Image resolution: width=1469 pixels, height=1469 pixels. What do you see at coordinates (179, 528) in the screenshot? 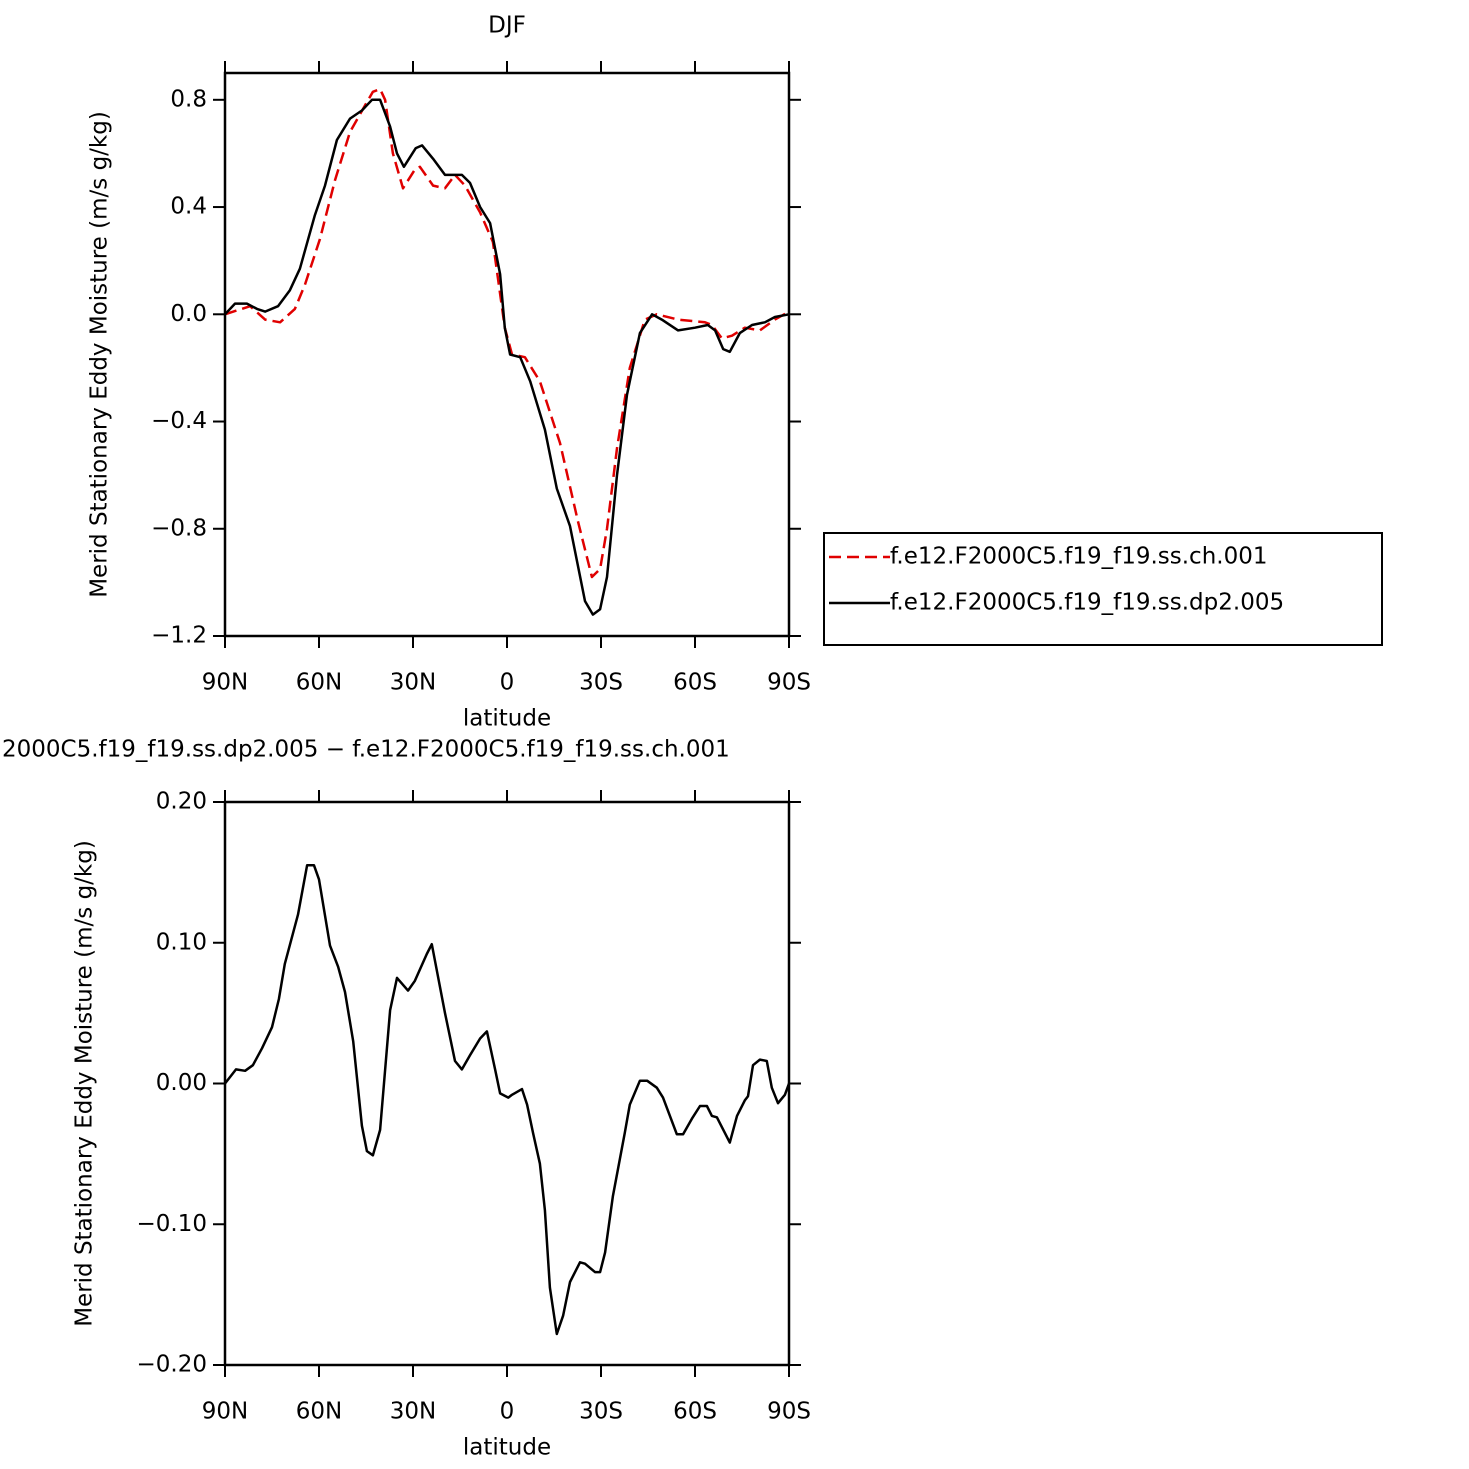
I see `y-tick-label: −0.8` at bounding box center [179, 528].